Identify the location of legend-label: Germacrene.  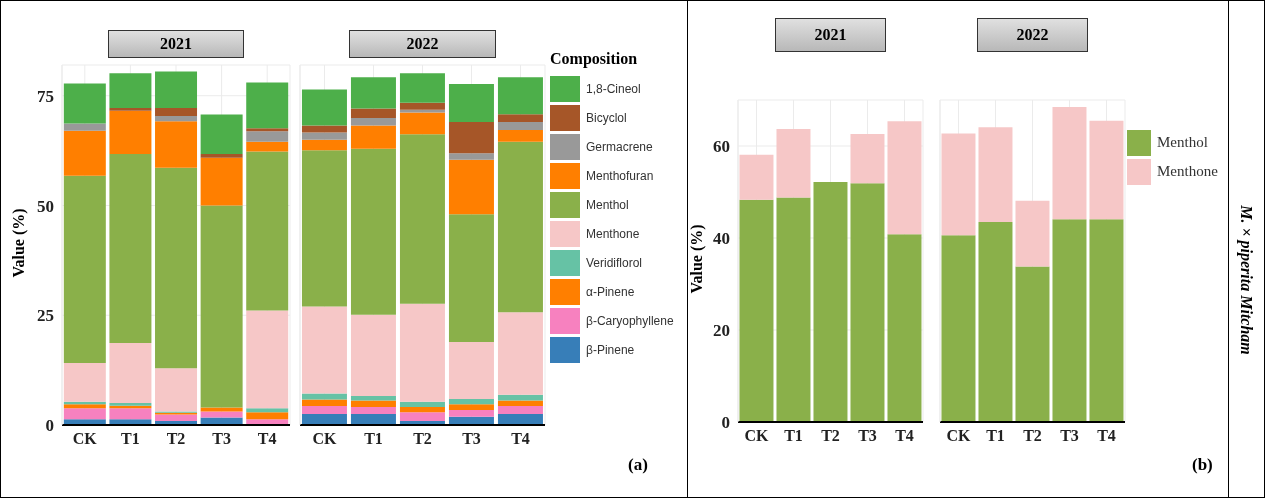
(619, 146).